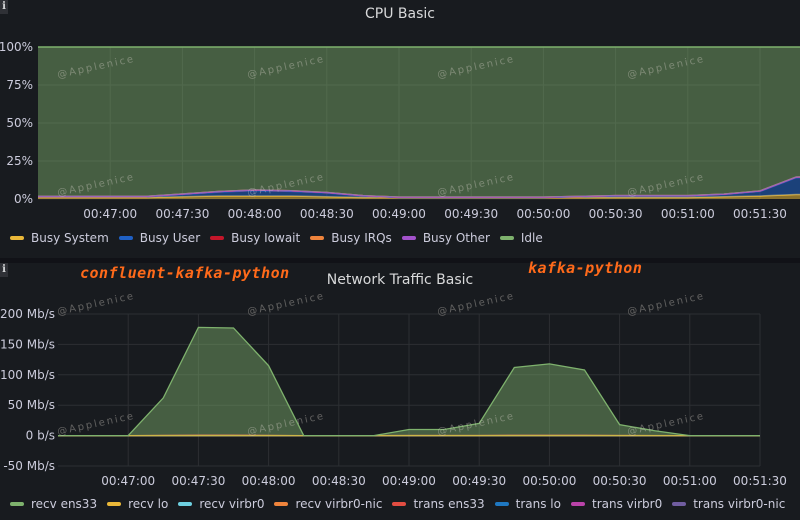  What do you see at coordinates (739, 504) in the screenshot?
I see `legend-label: trans virbr0-nic` at bounding box center [739, 504].